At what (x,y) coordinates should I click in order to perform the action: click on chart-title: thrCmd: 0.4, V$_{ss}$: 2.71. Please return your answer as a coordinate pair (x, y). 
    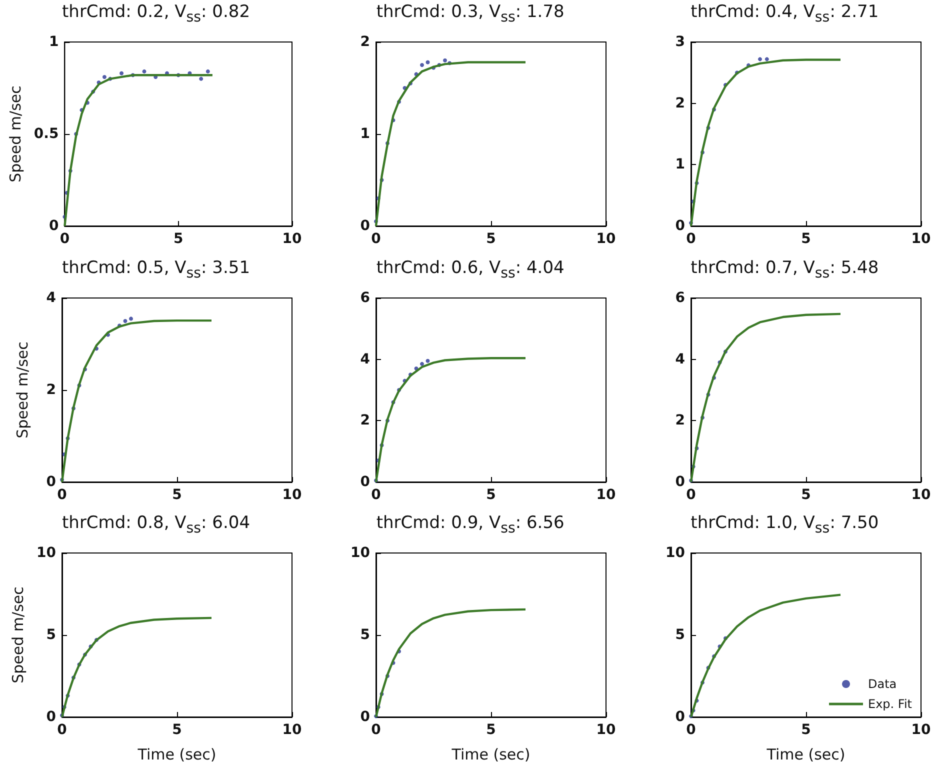
    Looking at the image, I should click on (785, 15).